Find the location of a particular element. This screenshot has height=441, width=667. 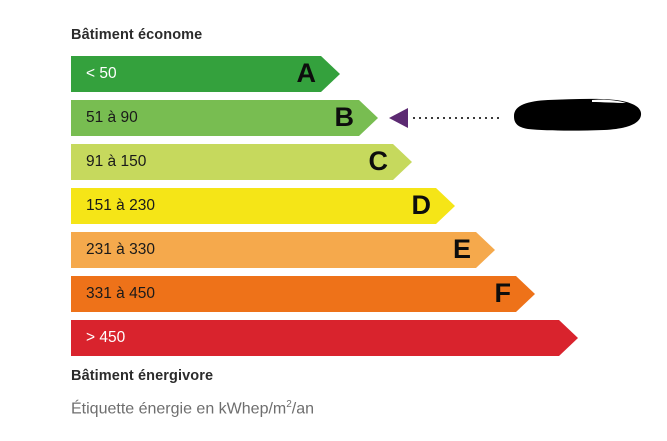

bar-shape: > 450 is located at coordinates (324, 338).